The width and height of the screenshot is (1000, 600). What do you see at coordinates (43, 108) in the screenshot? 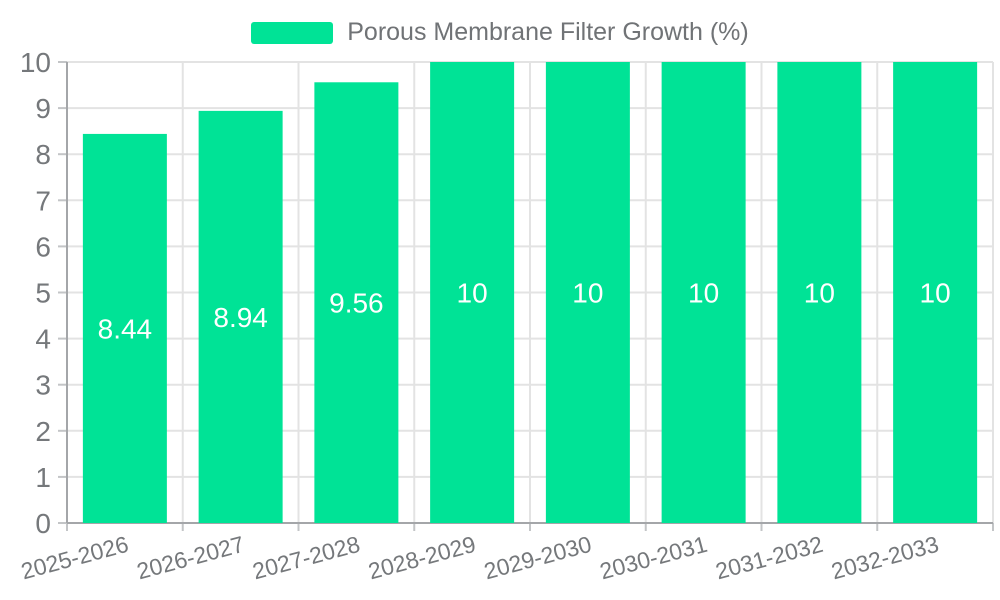
I see `y-axis-label: 9` at bounding box center [43, 108].